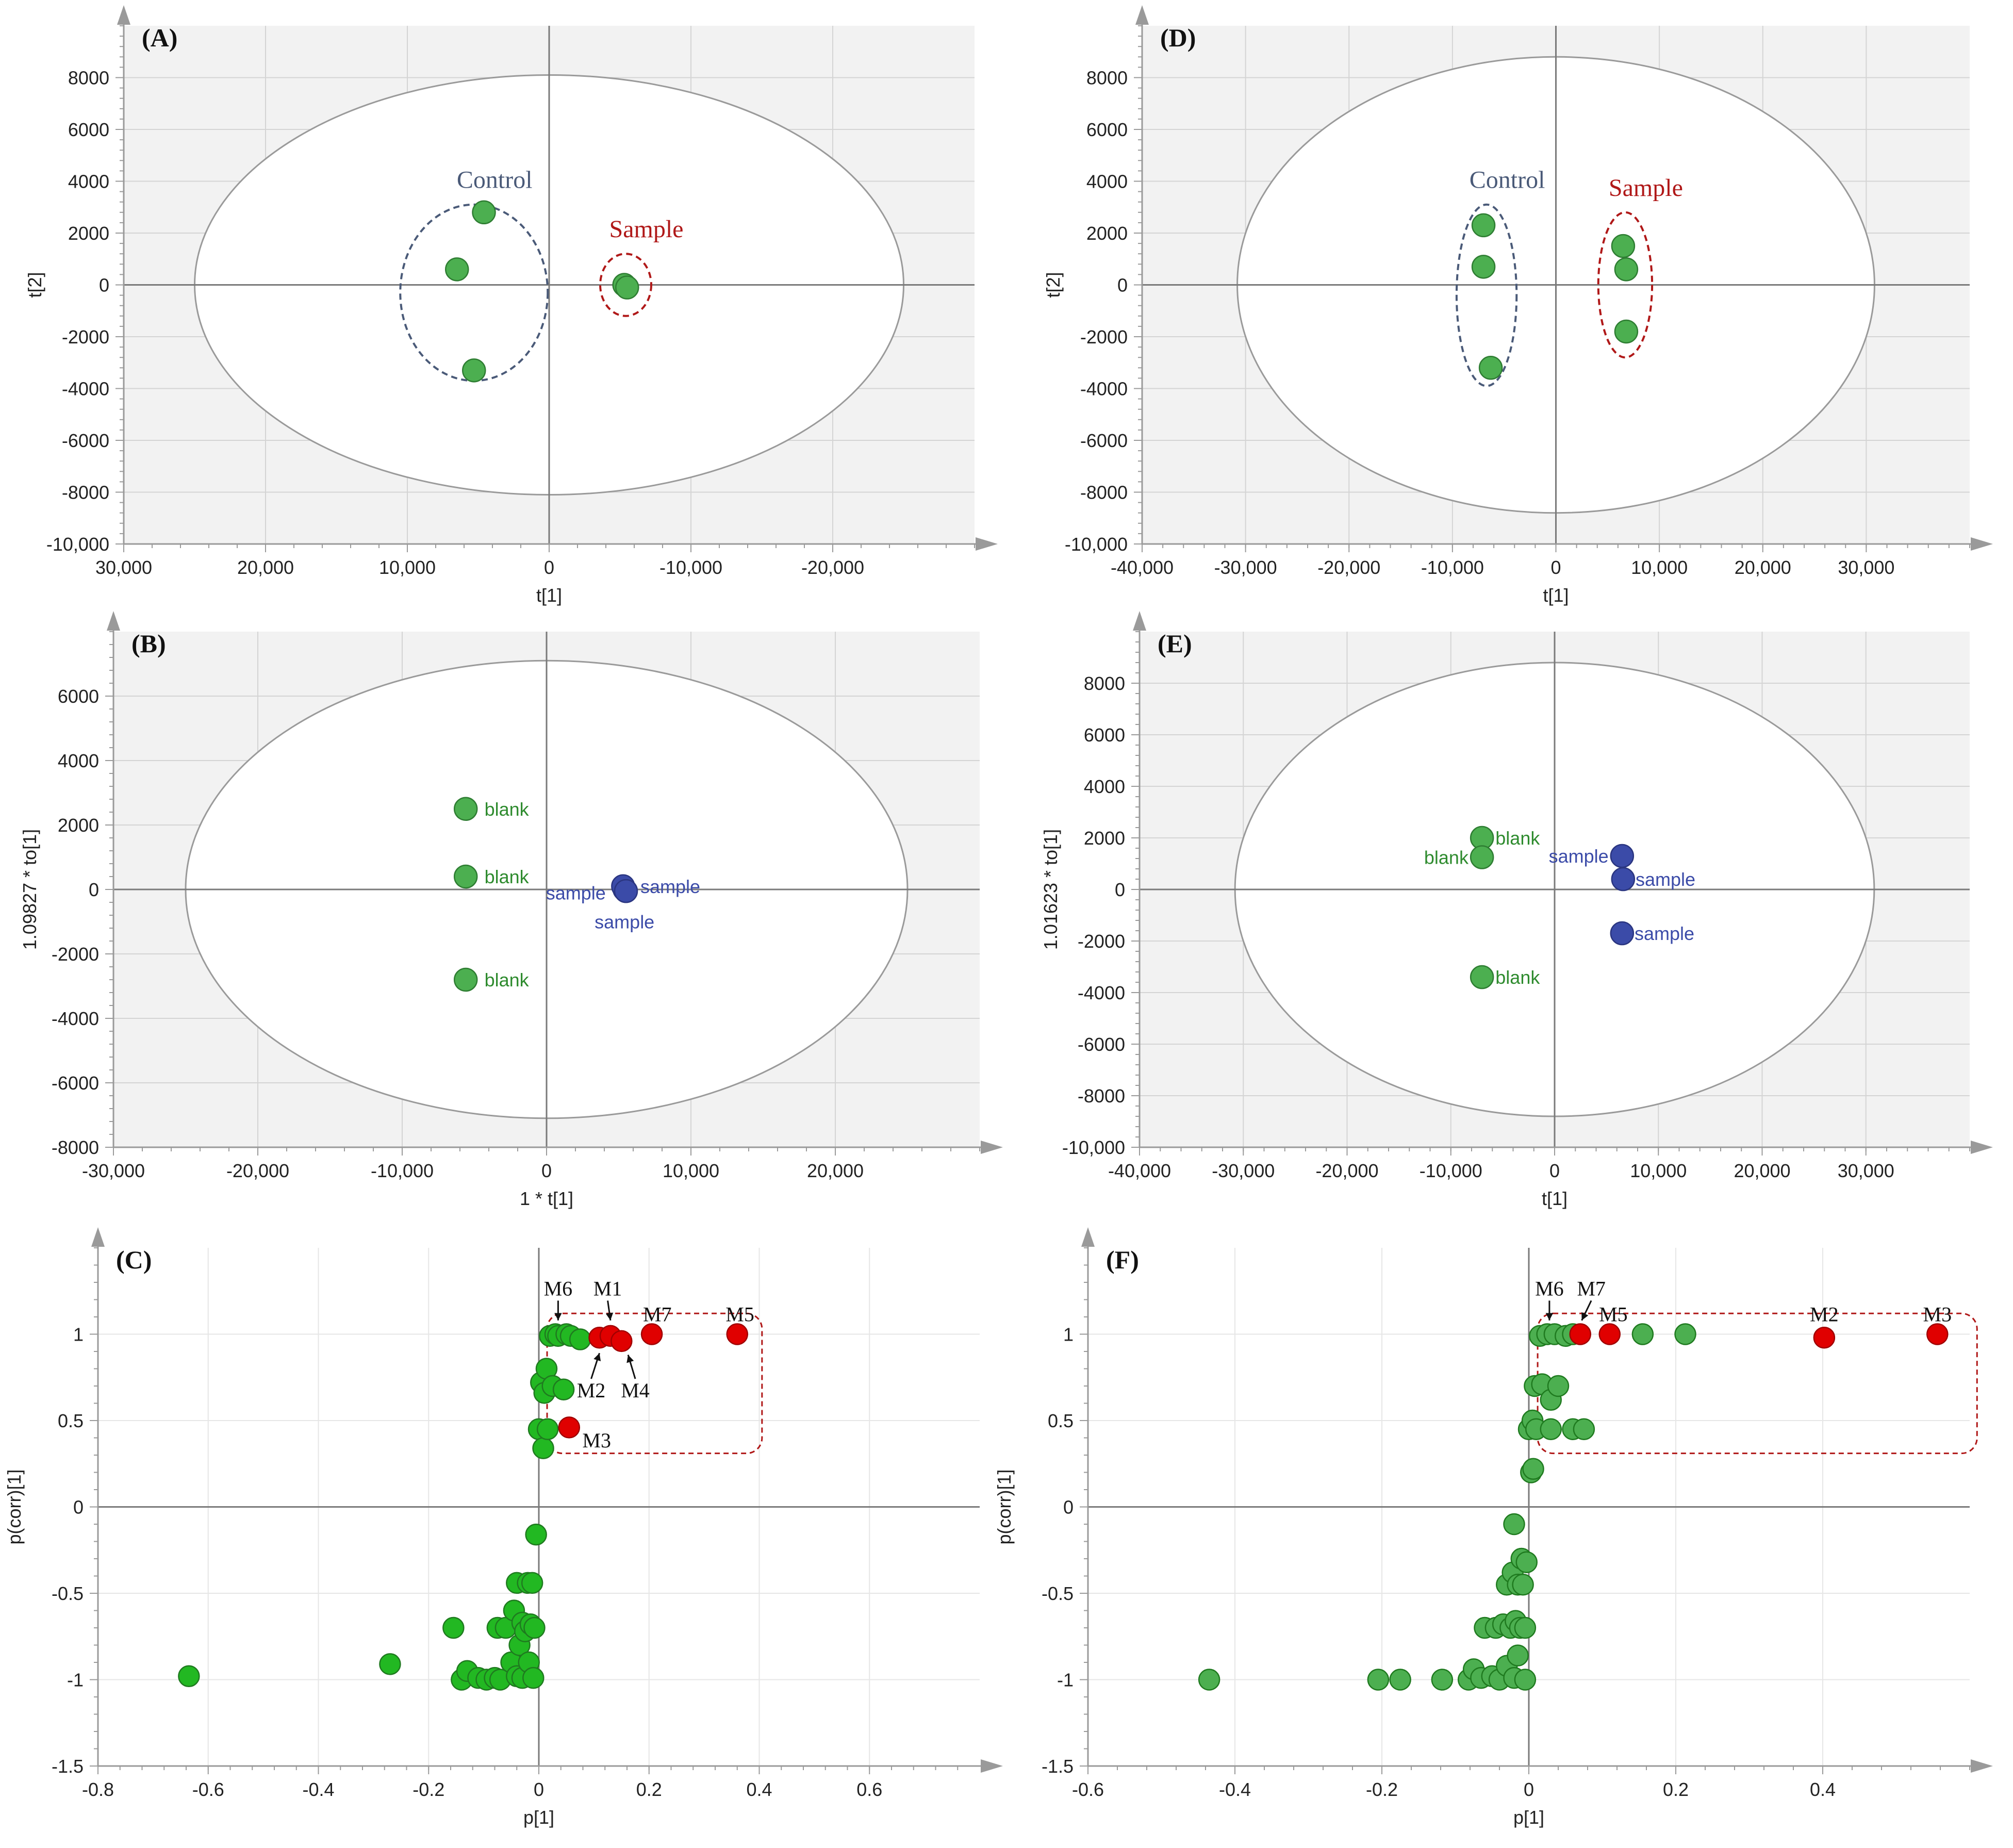  I want to click on panel-label: (D), so click(1178, 37).